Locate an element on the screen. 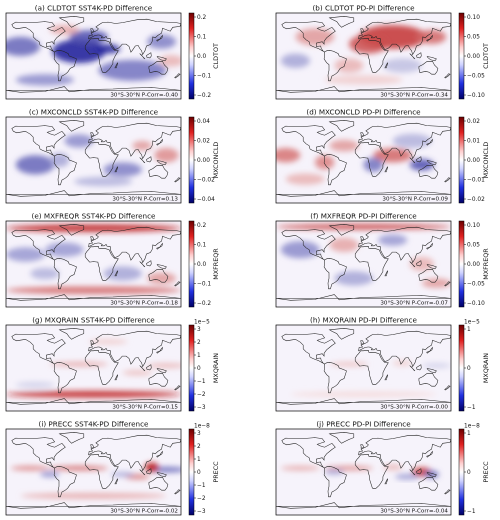  colorbar-label: PRECC is located at coordinates (486, 472).